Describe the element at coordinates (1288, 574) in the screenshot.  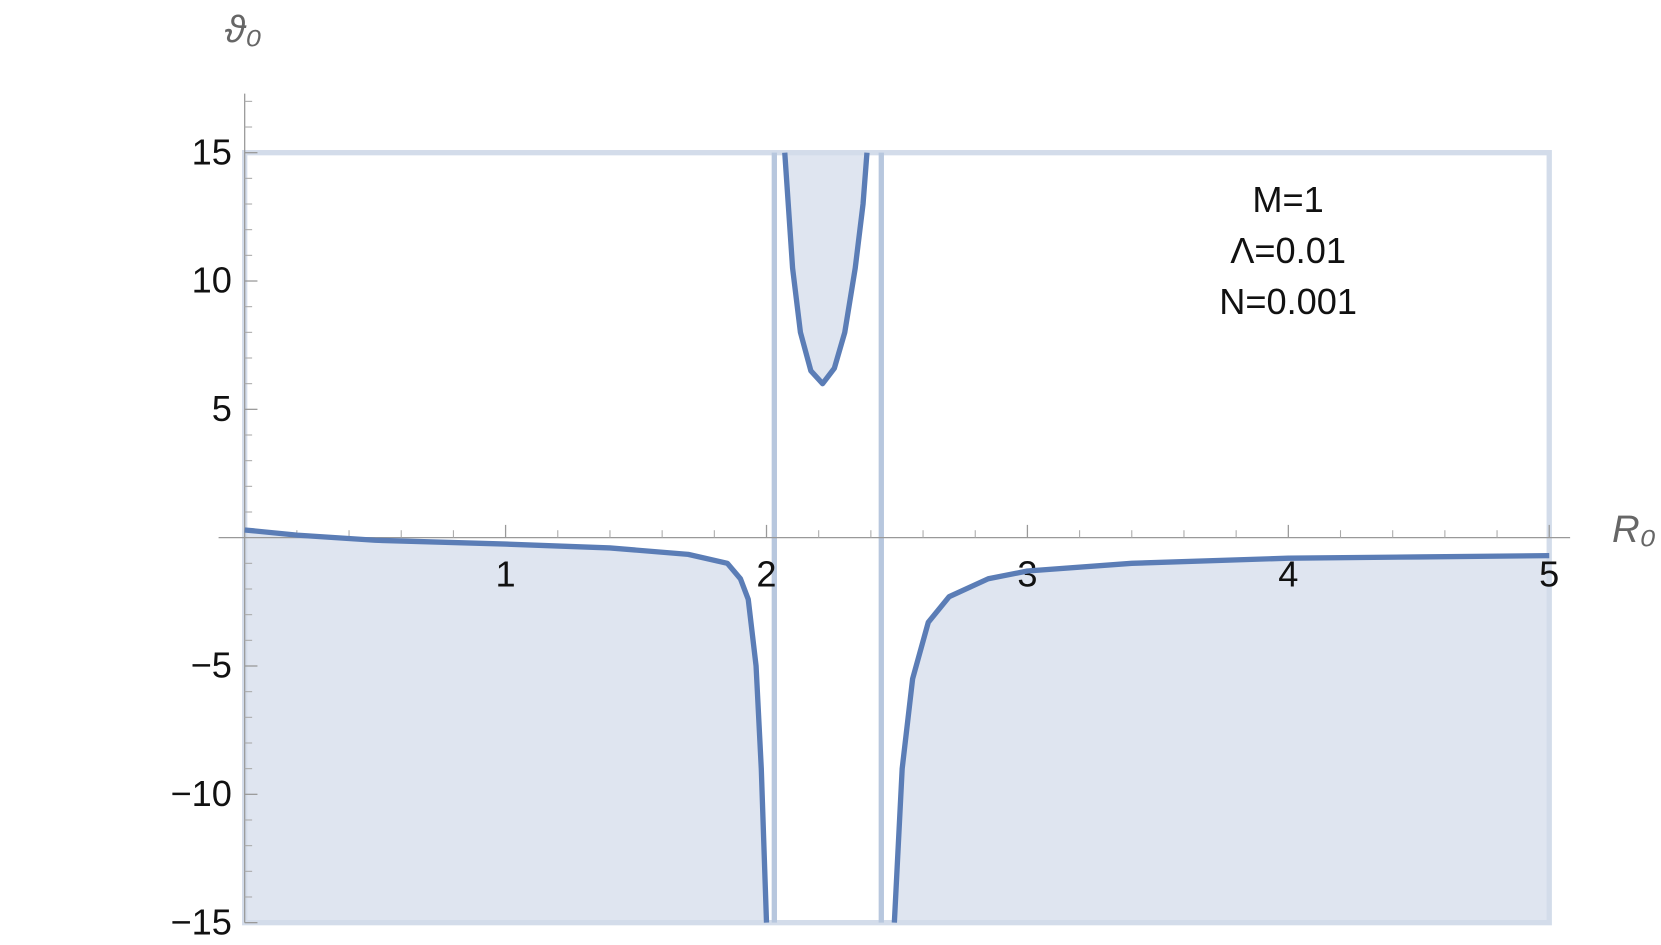
I see `x-tick-label: 4` at that location.